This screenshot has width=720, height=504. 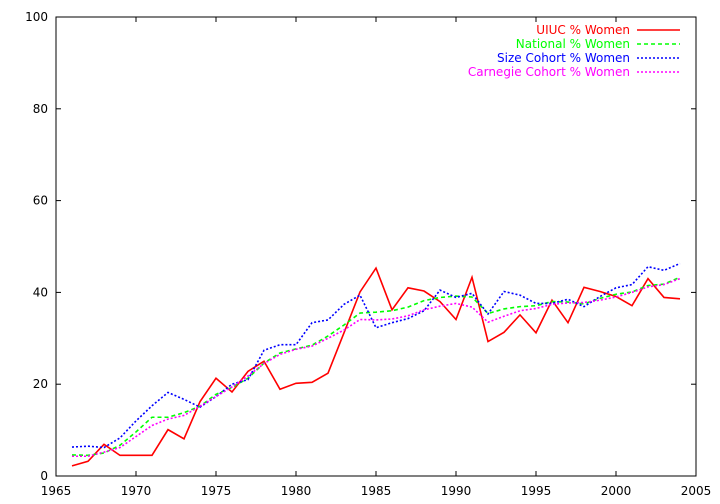 What do you see at coordinates (216, 491) in the screenshot?
I see `x-tick-label: 1975` at bounding box center [216, 491].